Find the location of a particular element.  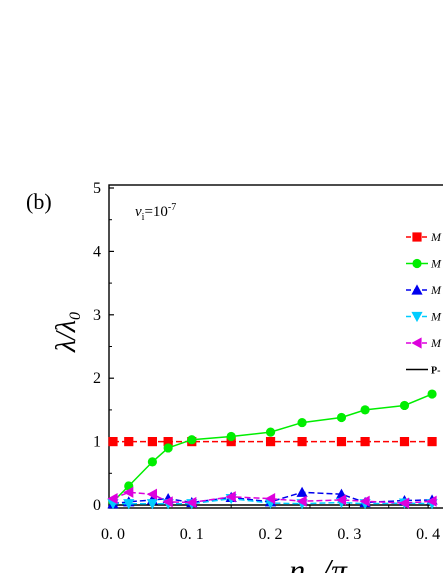

legend-label-1: M is located at coordinates (436, 264).